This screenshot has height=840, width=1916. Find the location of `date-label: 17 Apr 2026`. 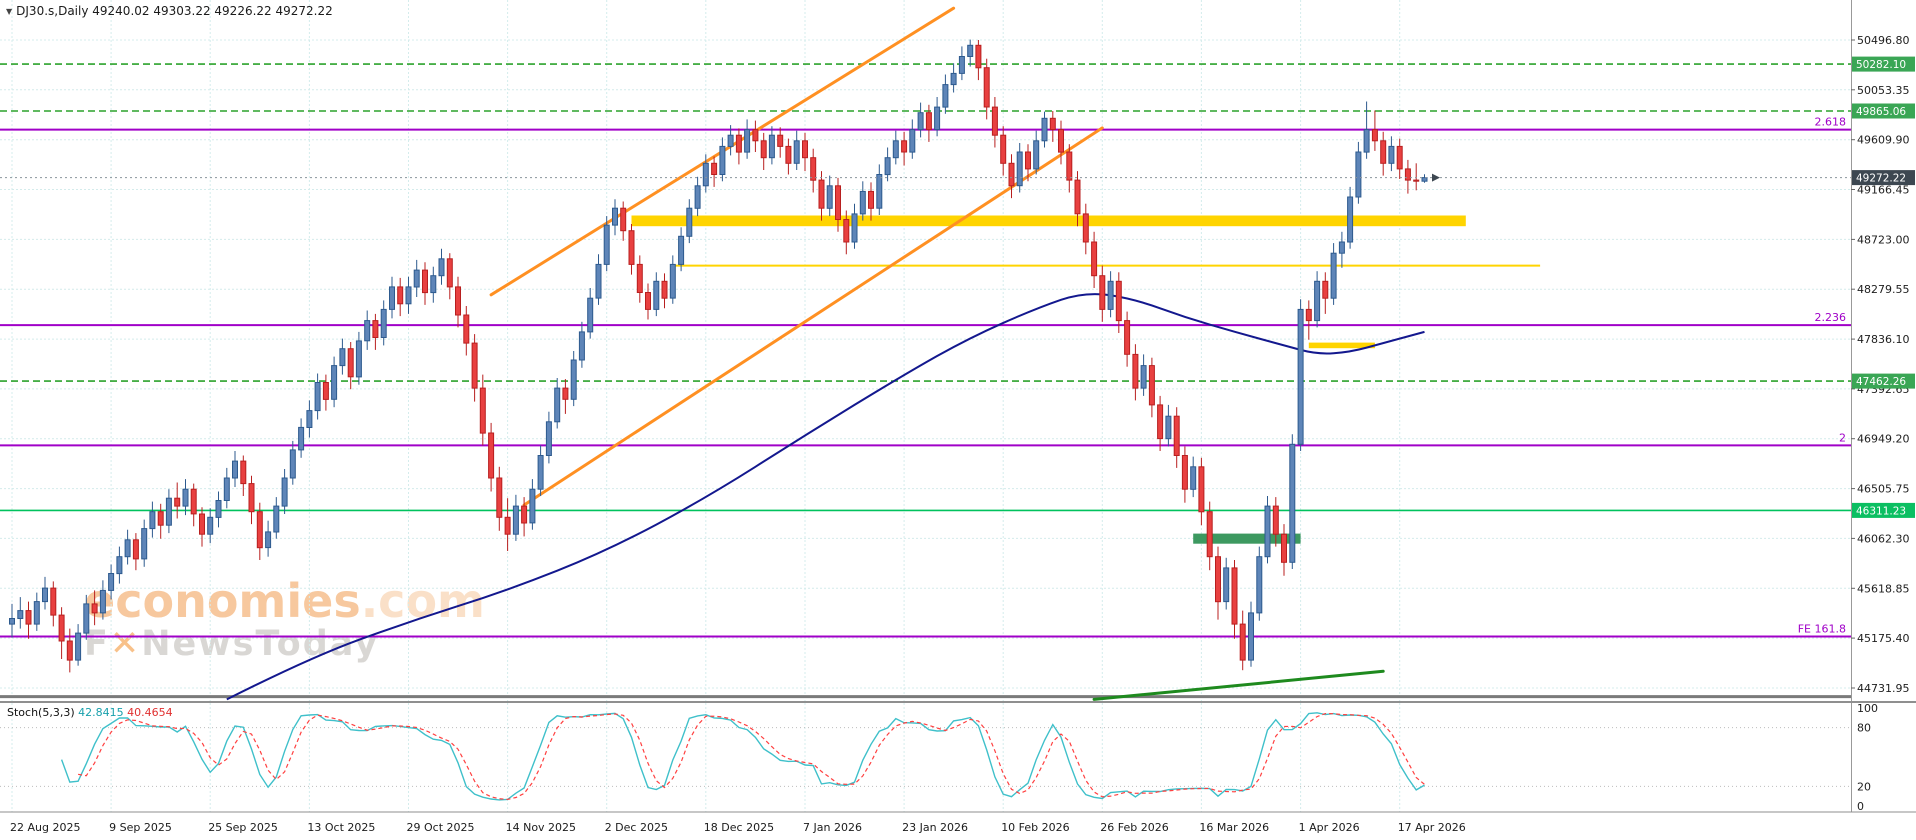

date-label: 17 Apr 2026 is located at coordinates (1432, 827).